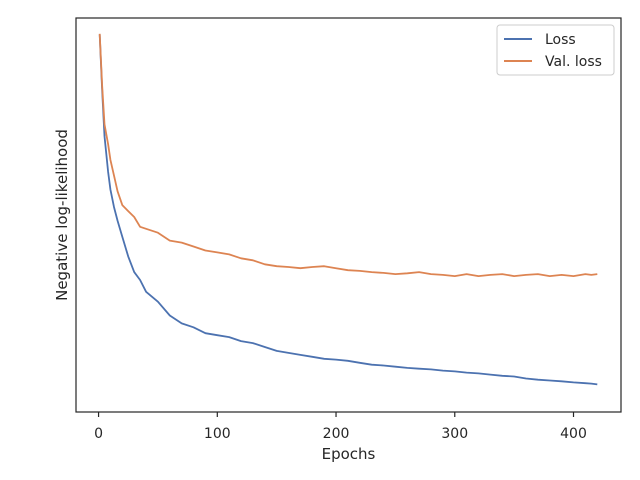 This screenshot has width=640, height=480. I want to click on legend-label-val-loss: Val. loss, so click(573, 62).